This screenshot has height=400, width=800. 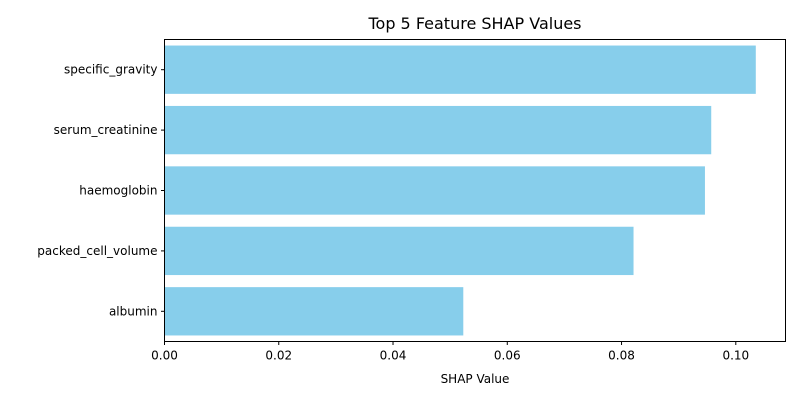 What do you see at coordinates (118, 191) in the screenshot?
I see `y-tick-label: haemoglobin` at bounding box center [118, 191].